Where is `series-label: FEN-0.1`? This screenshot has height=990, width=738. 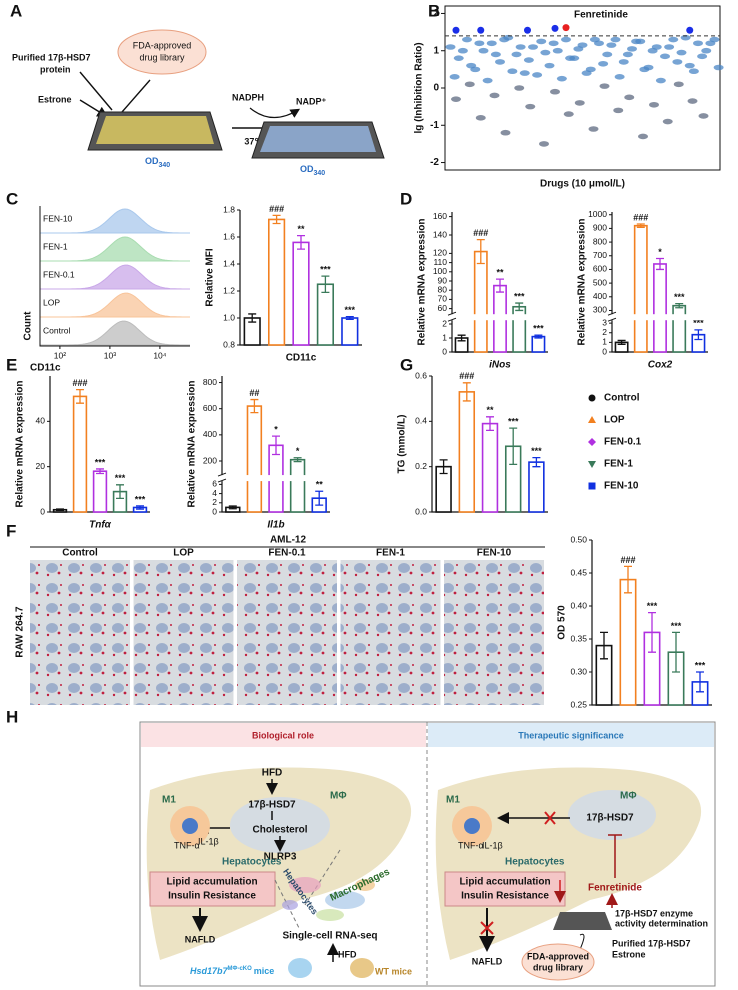
series-label: FEN-0.1 is located at coordinates (59, 274).